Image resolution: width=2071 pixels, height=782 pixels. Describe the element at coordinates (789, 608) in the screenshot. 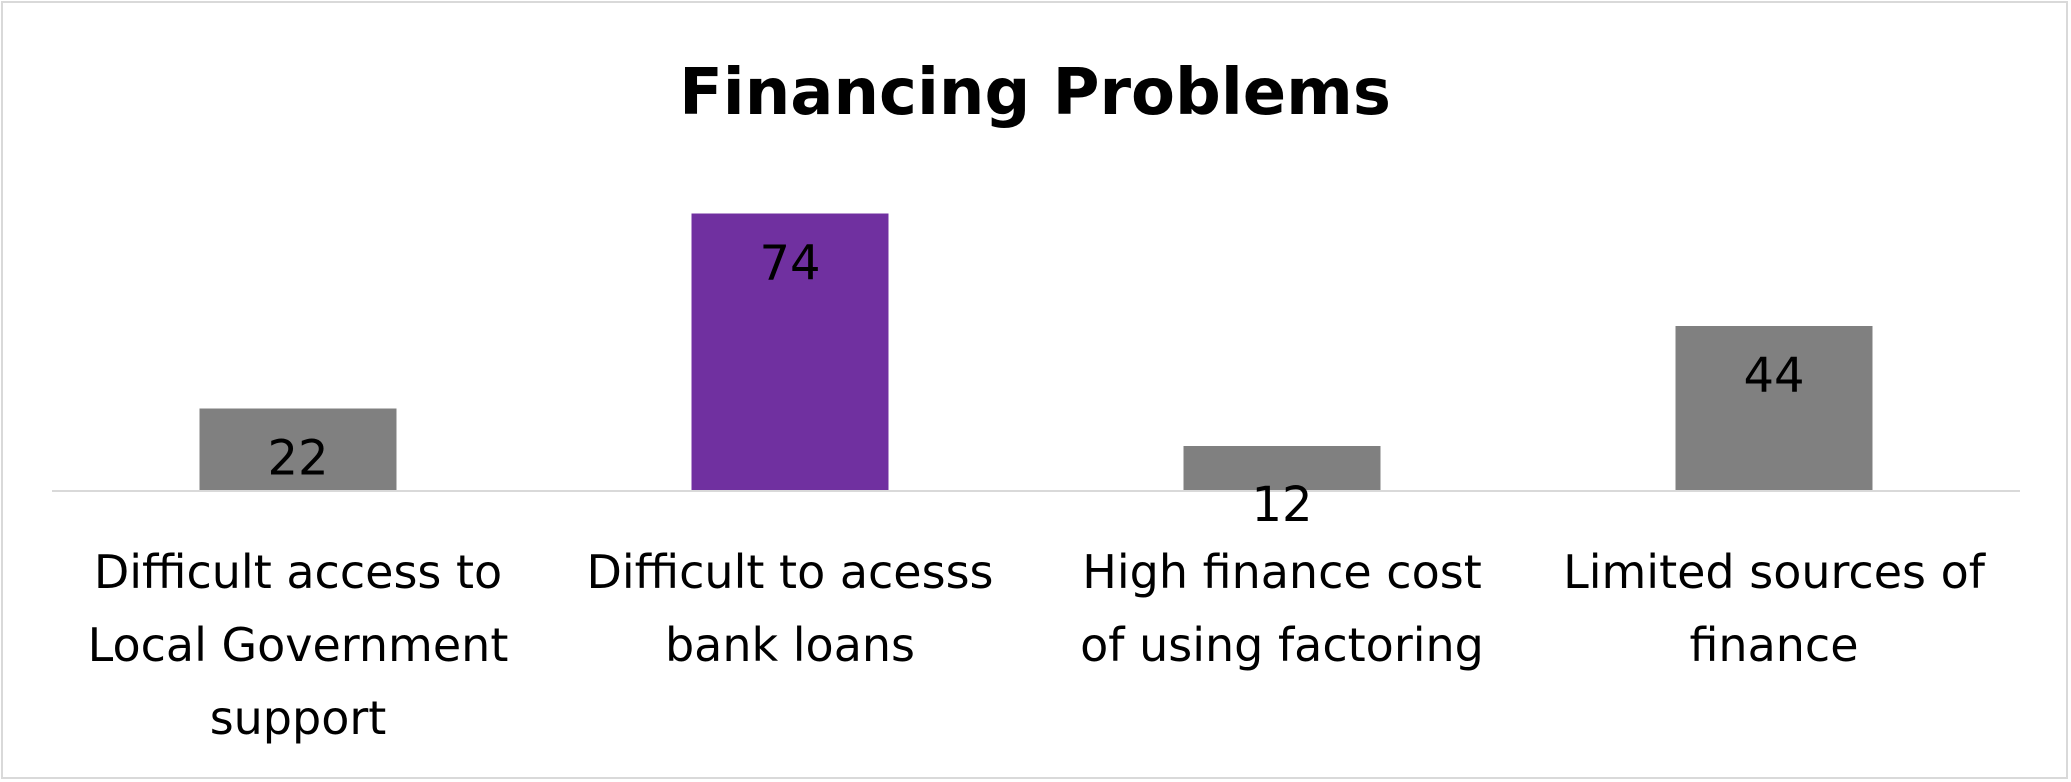

I see `category-label-2: Difficult to acesss bank loans` at that location.